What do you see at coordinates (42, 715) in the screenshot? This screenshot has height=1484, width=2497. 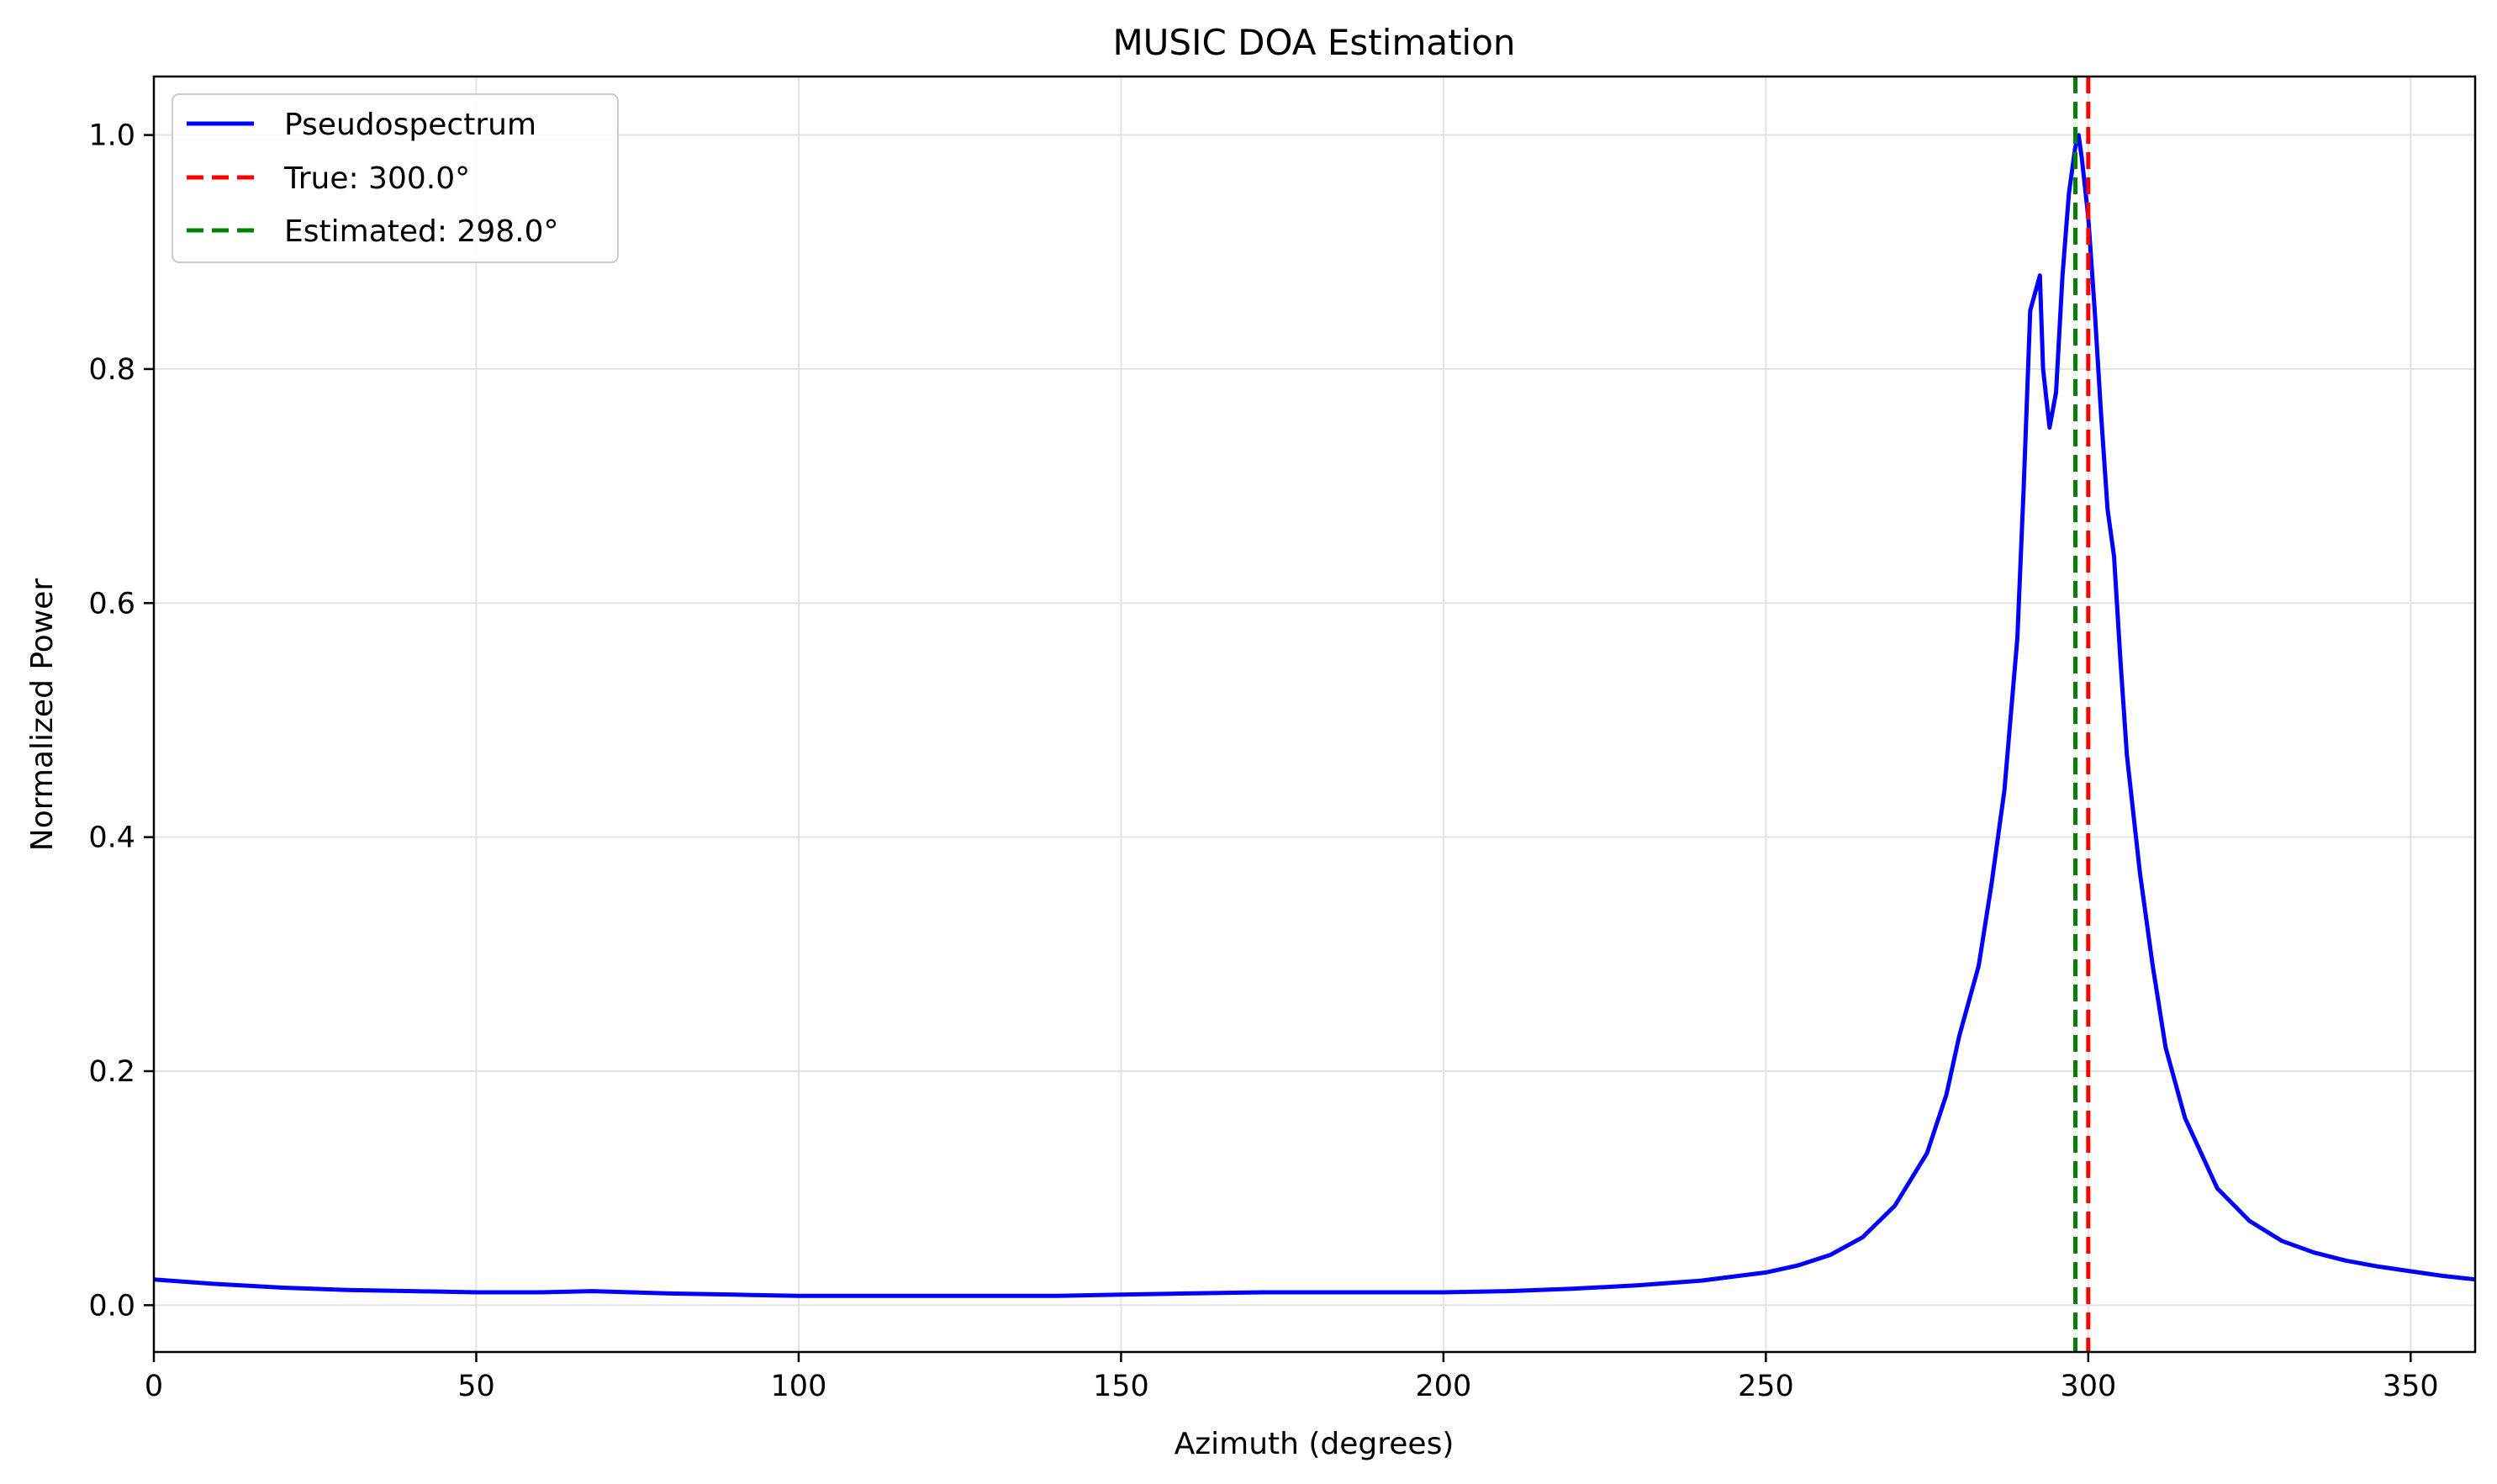 I see `y-axis-label: Normalized Power` at bounding box center [42, 715].